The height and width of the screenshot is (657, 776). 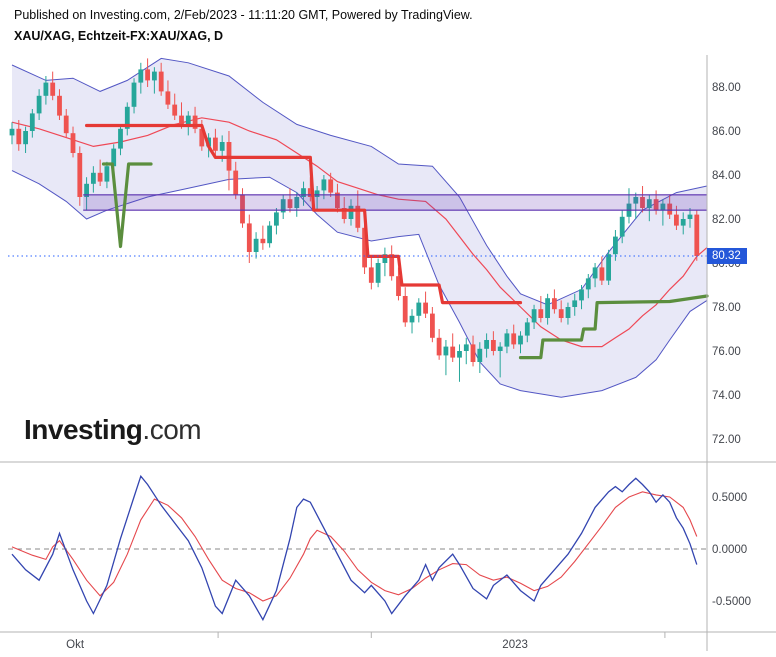 I want to click on price-axis-label: 76.00, so click(x=726, y=352).